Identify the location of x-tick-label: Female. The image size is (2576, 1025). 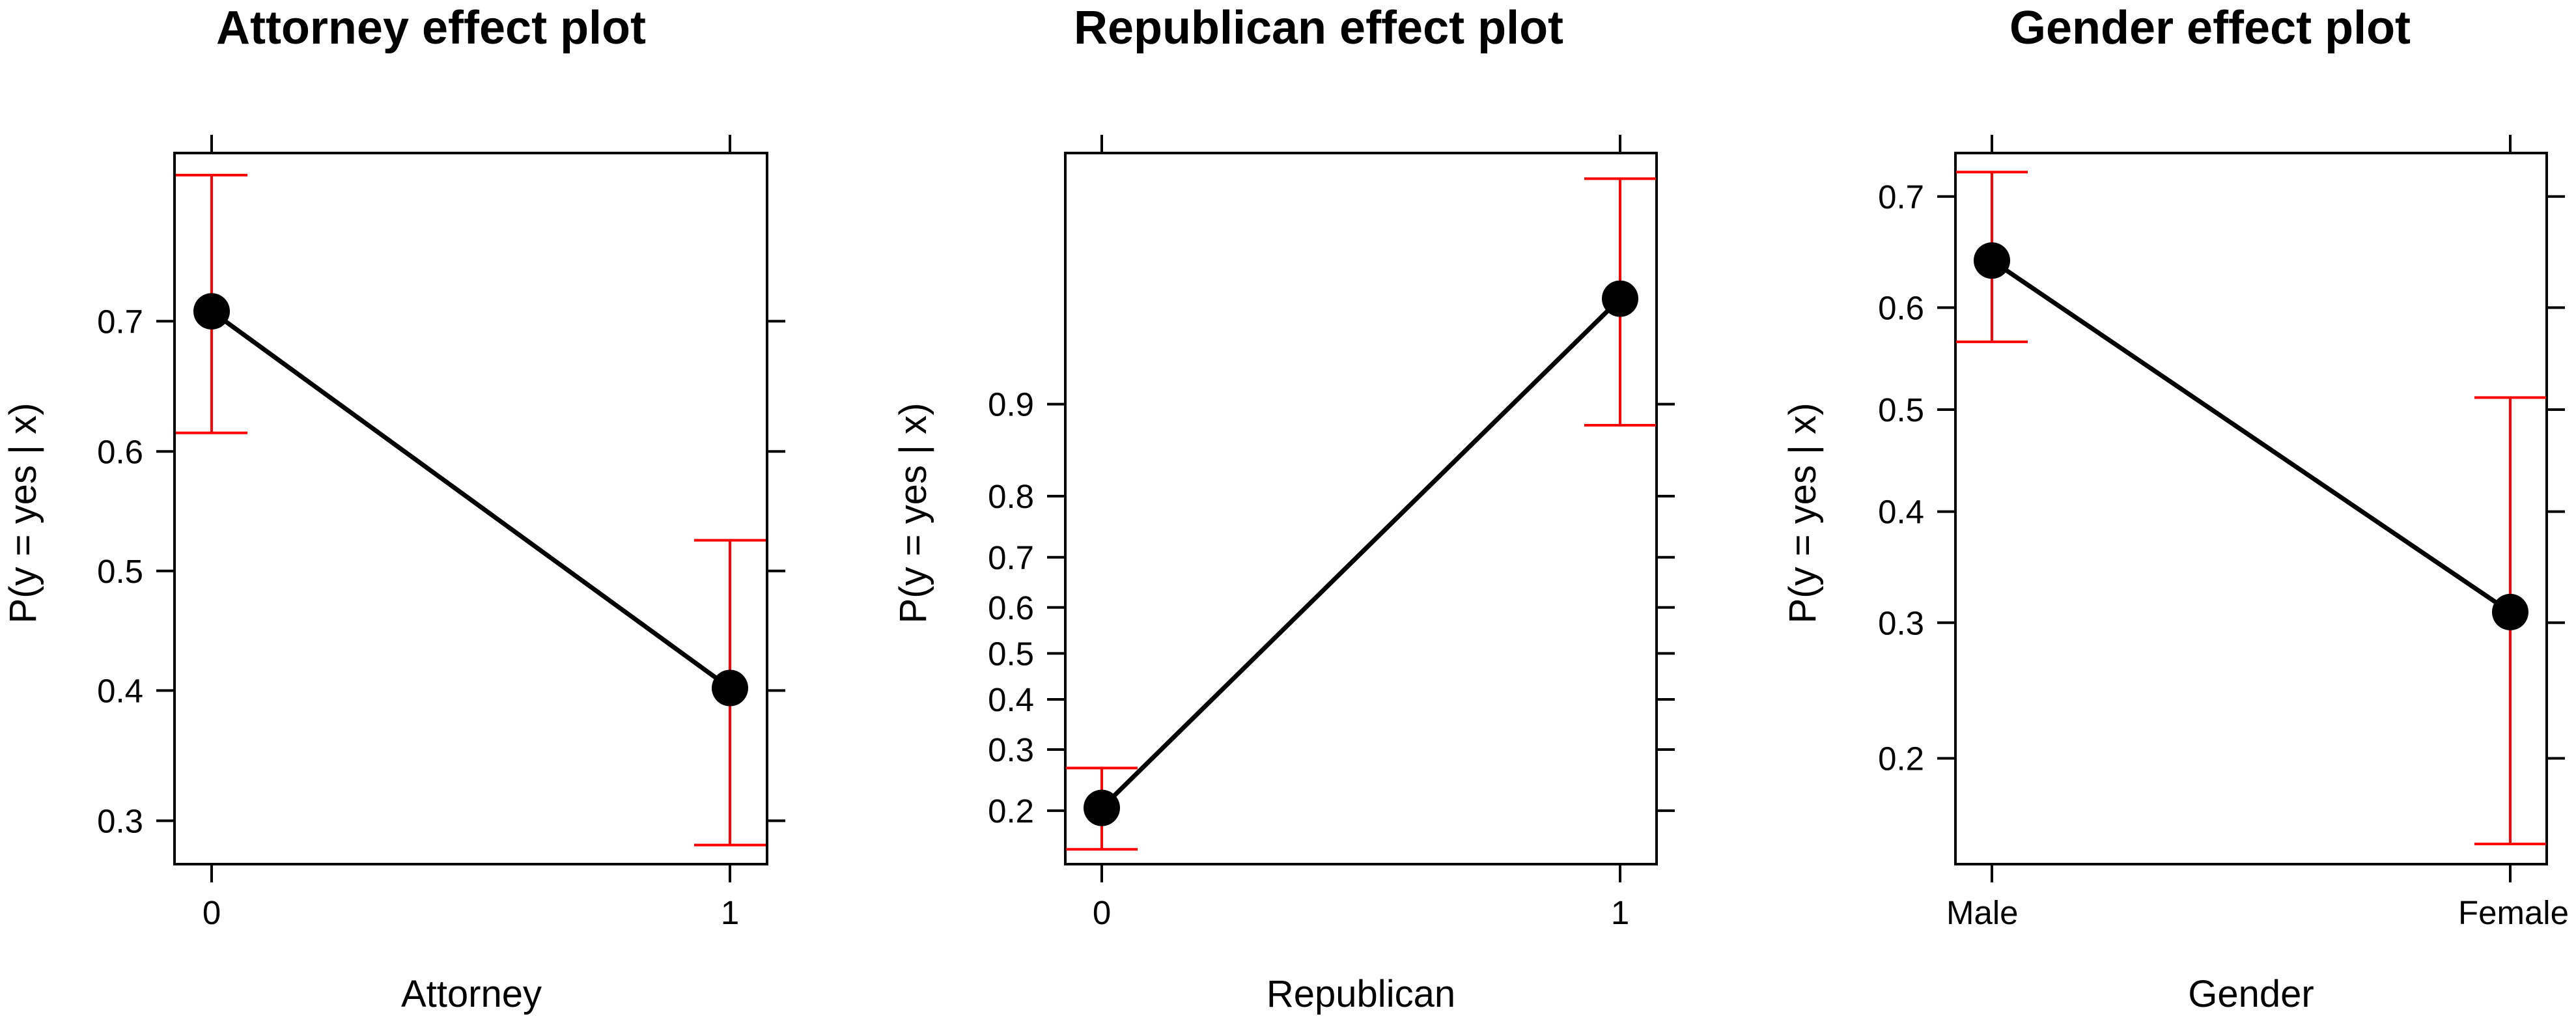
(2514, 913).